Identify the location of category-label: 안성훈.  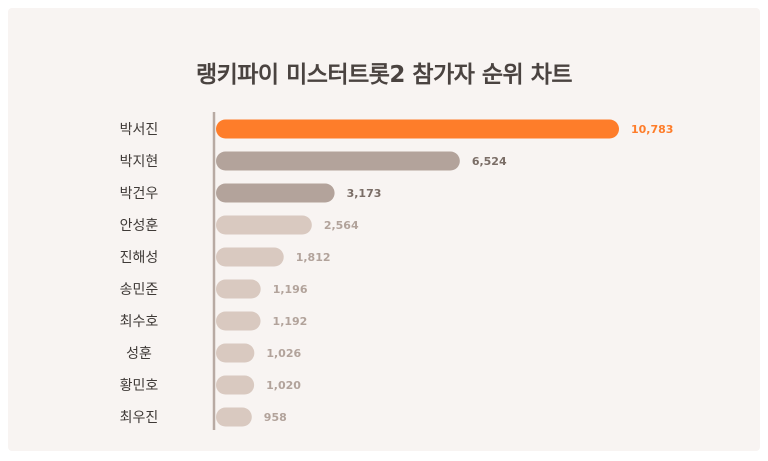
(139, 226).